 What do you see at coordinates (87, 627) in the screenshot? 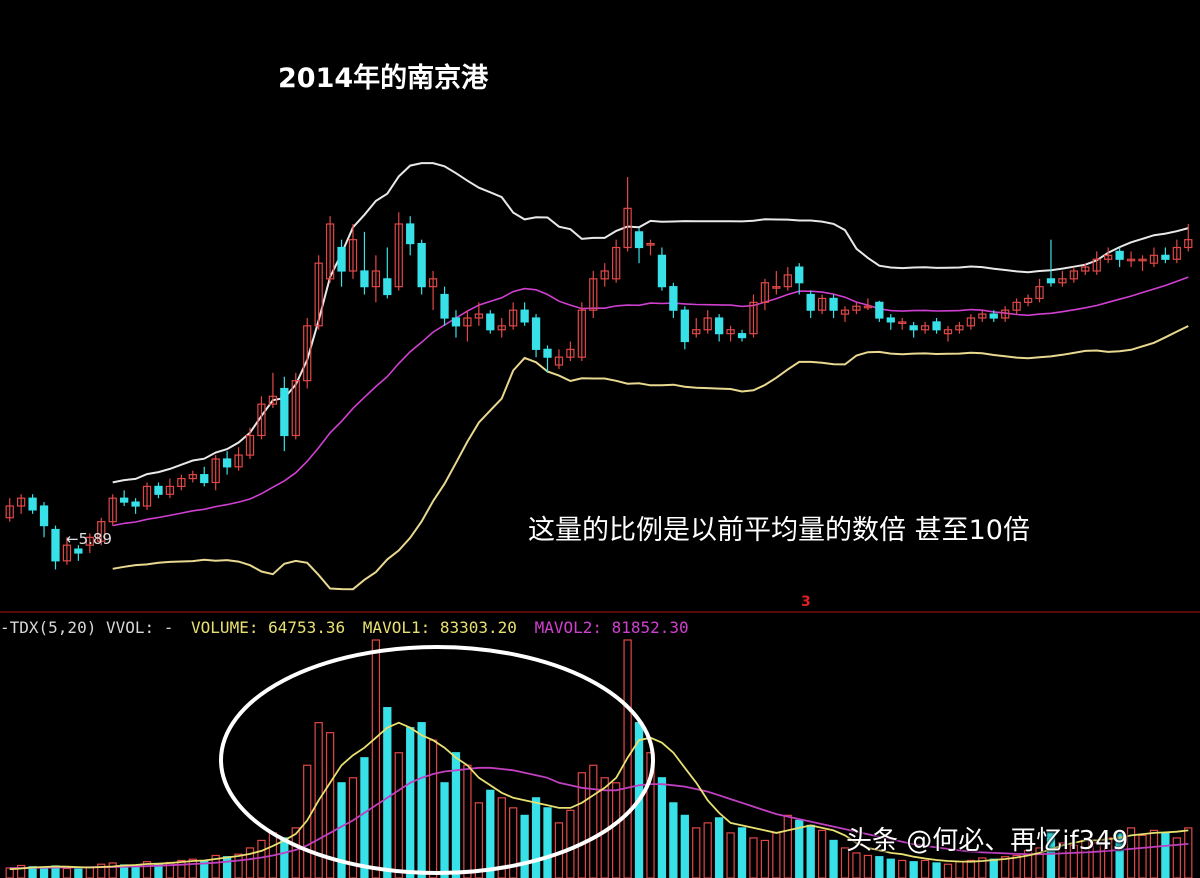
I see `indicator-name: -TDX(5,20) VVOL: -` at bounding box center [87, 627].